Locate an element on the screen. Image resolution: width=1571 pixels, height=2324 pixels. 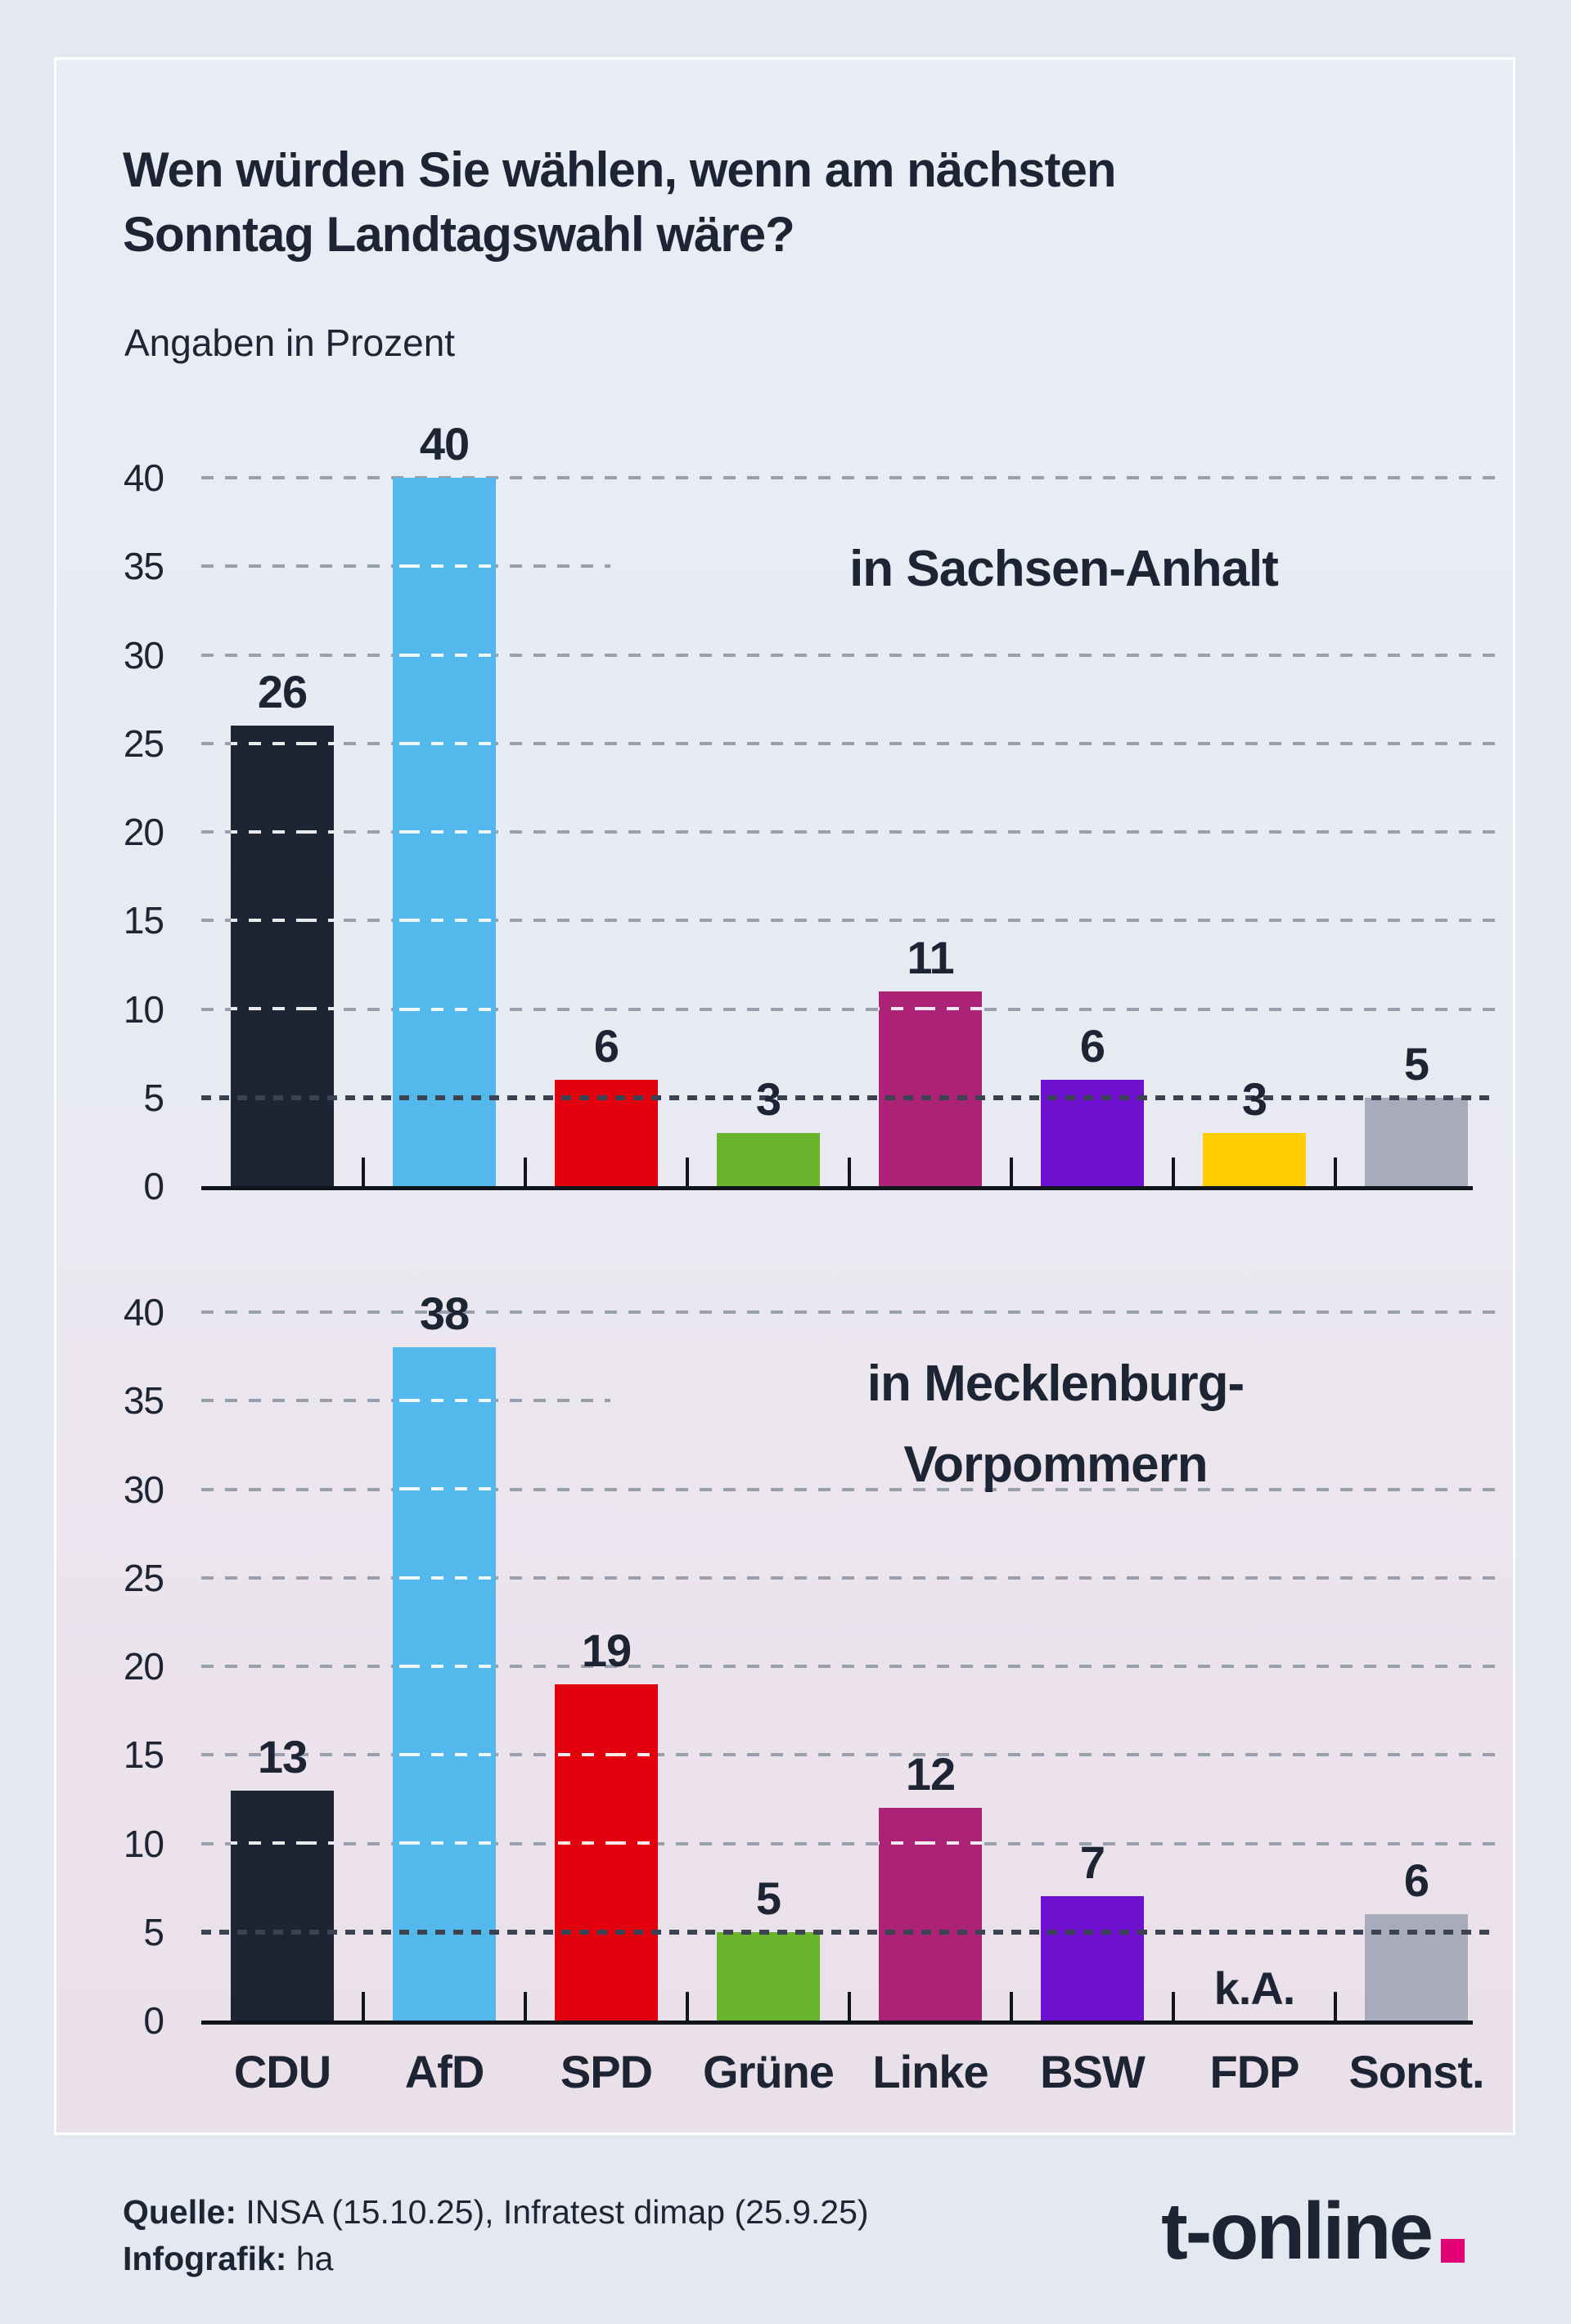
category-label-Grüne: Grüne is located at coordinates (769, 2071).